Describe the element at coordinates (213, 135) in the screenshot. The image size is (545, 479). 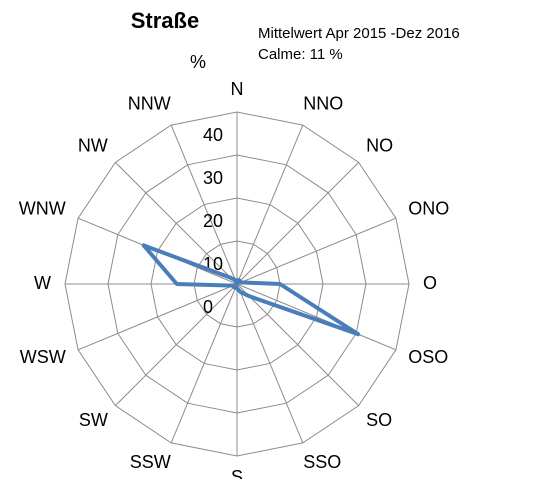
I see `tick-label: 40` at that location.